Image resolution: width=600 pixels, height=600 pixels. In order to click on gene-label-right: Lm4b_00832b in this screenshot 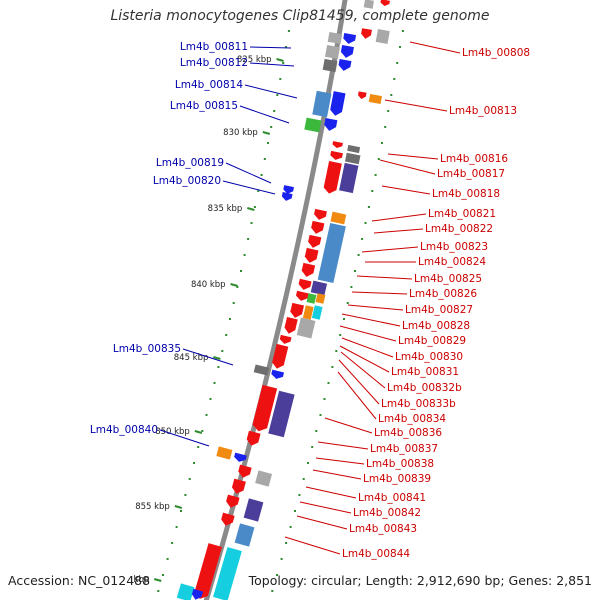, I will do `click(424, 388)`.